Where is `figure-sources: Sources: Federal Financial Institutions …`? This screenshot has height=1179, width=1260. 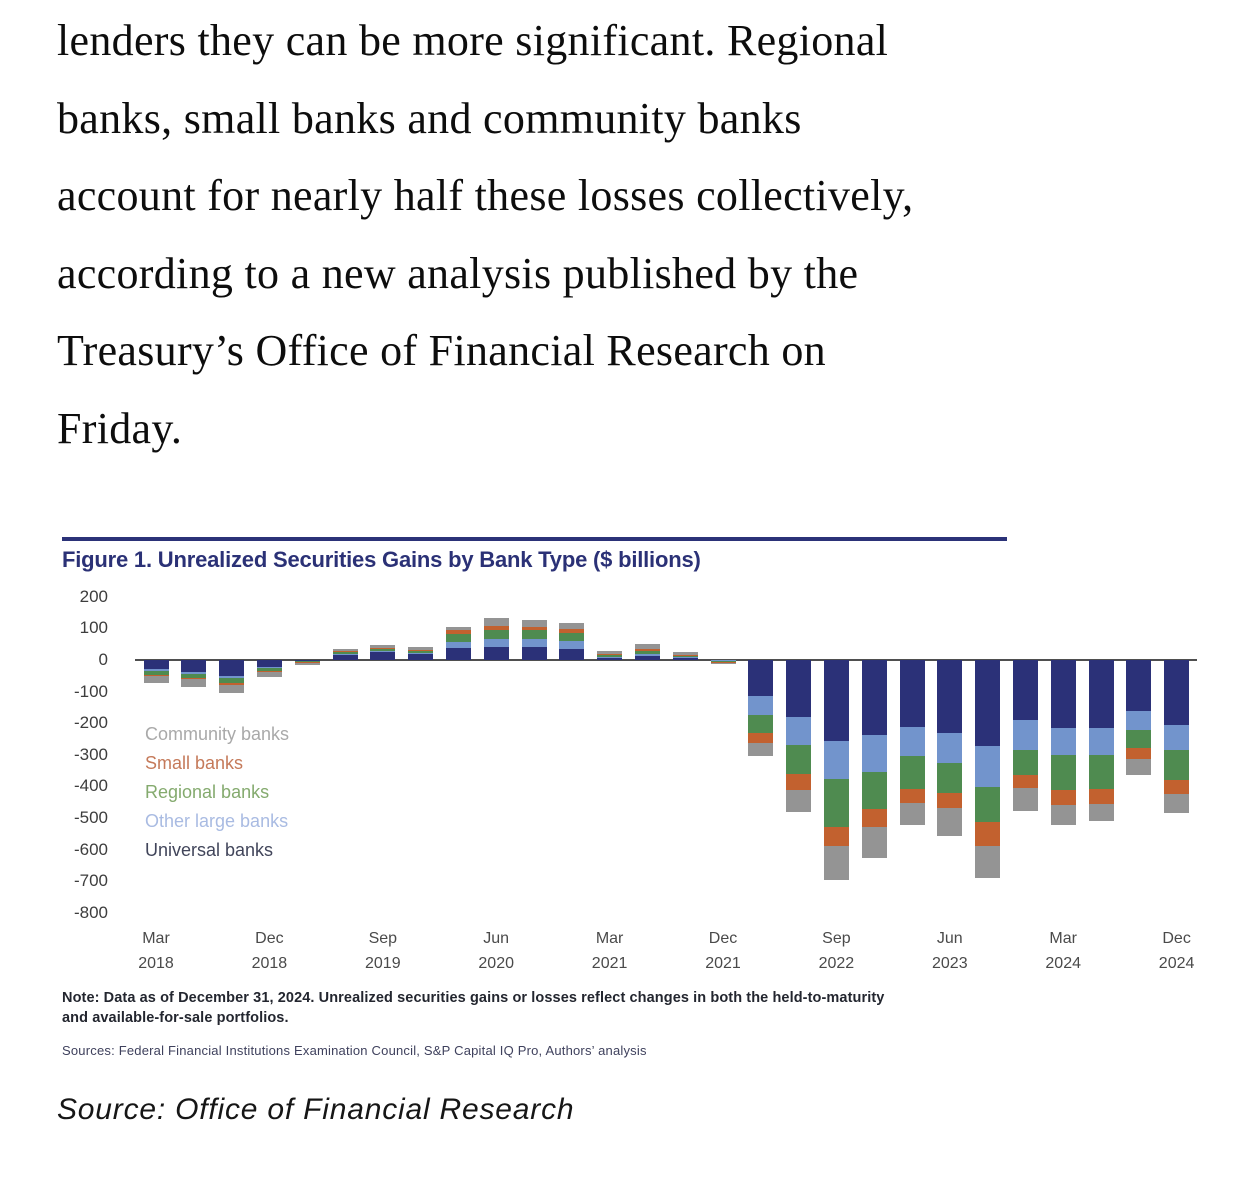 figure-sources: Sources: Federal Financial Institutions … is located at coordinates (354, 1050).